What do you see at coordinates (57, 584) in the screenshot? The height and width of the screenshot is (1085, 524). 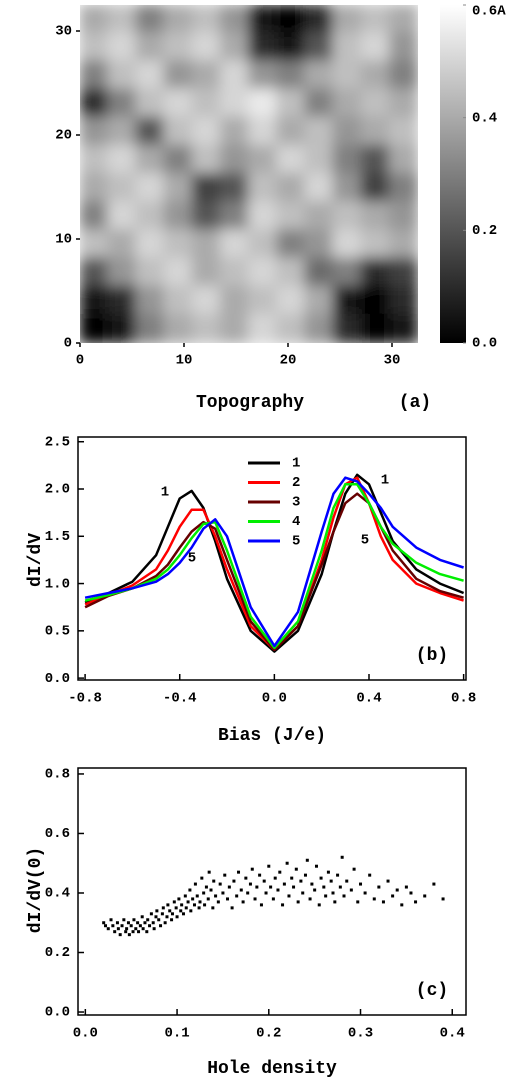 I see `y-tick-label: 1.0` at bounding box center [57, 584].